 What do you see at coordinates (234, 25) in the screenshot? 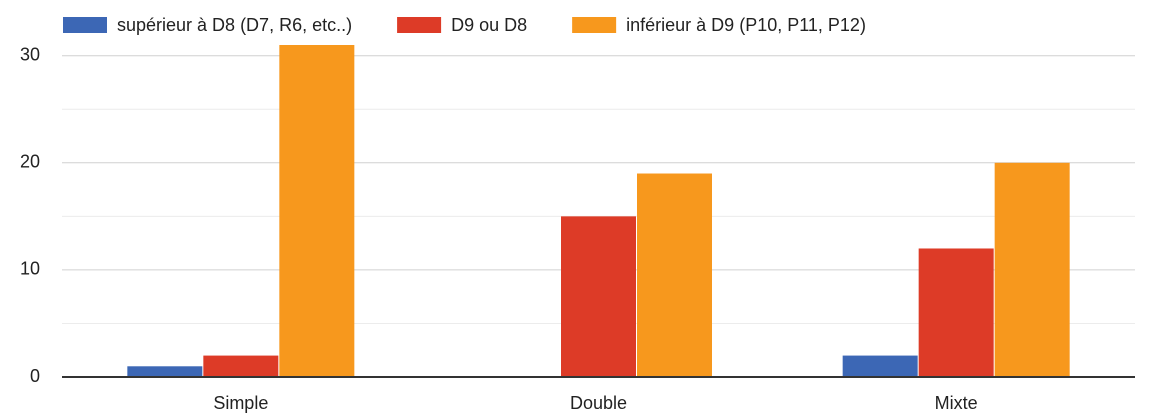
I see `legend-label: supérieur à D8 (D7, R6, etc..)` at bounding box center [234, 25].